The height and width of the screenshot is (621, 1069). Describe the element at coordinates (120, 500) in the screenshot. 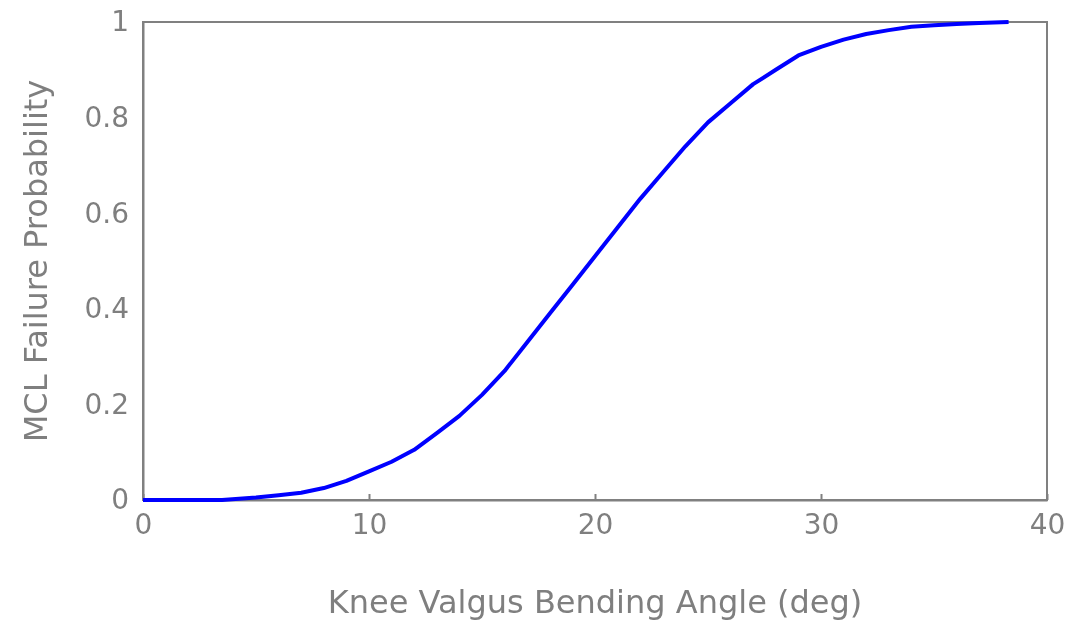

I see `y-tick-label: 0` at that location.